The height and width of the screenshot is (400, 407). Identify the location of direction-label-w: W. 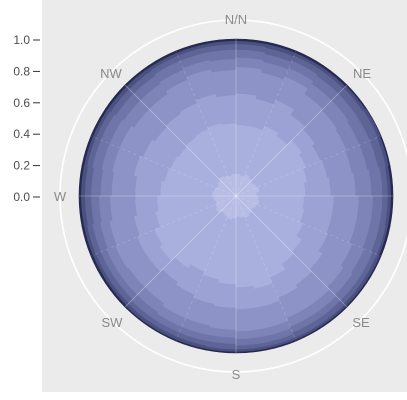
(60, 196).